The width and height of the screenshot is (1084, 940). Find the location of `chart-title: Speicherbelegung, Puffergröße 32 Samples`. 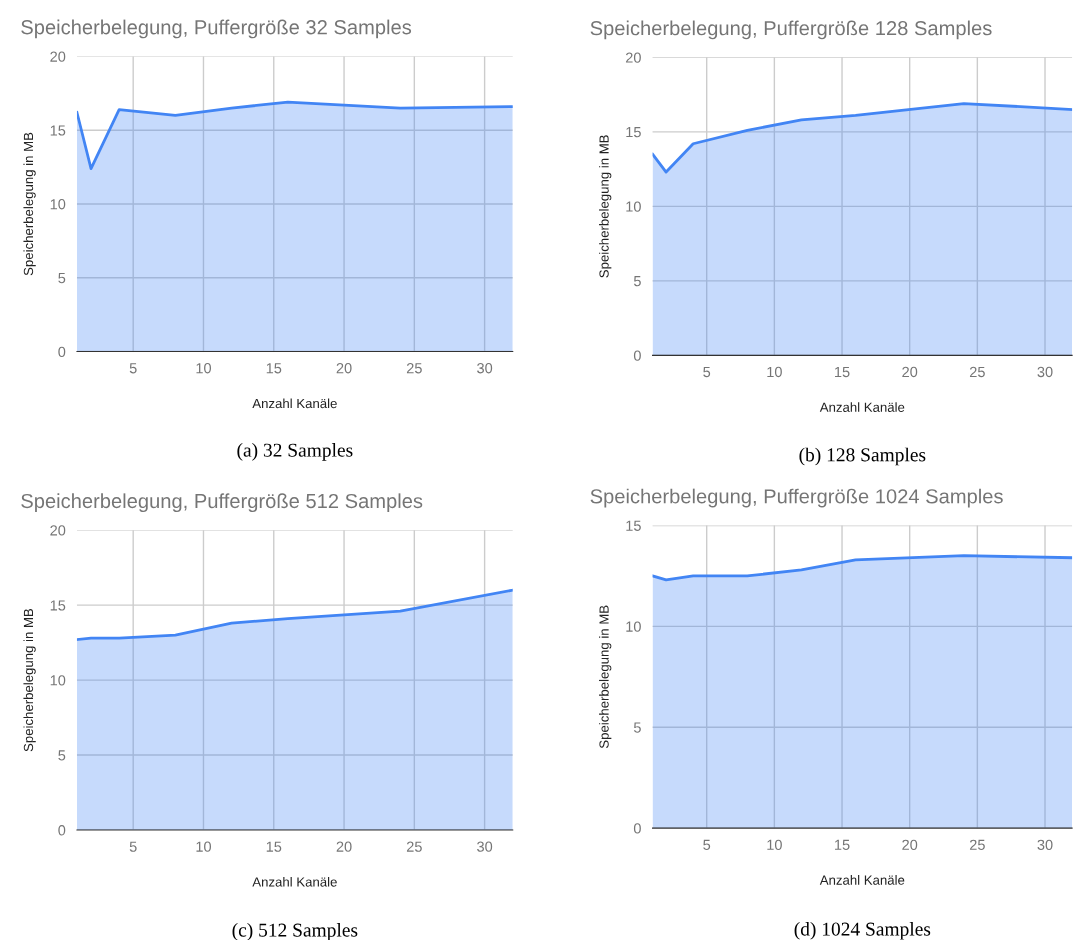

chart-title: Speicherbelegung, Puffergröße 32 Samples is located at coordinates (216, 29).